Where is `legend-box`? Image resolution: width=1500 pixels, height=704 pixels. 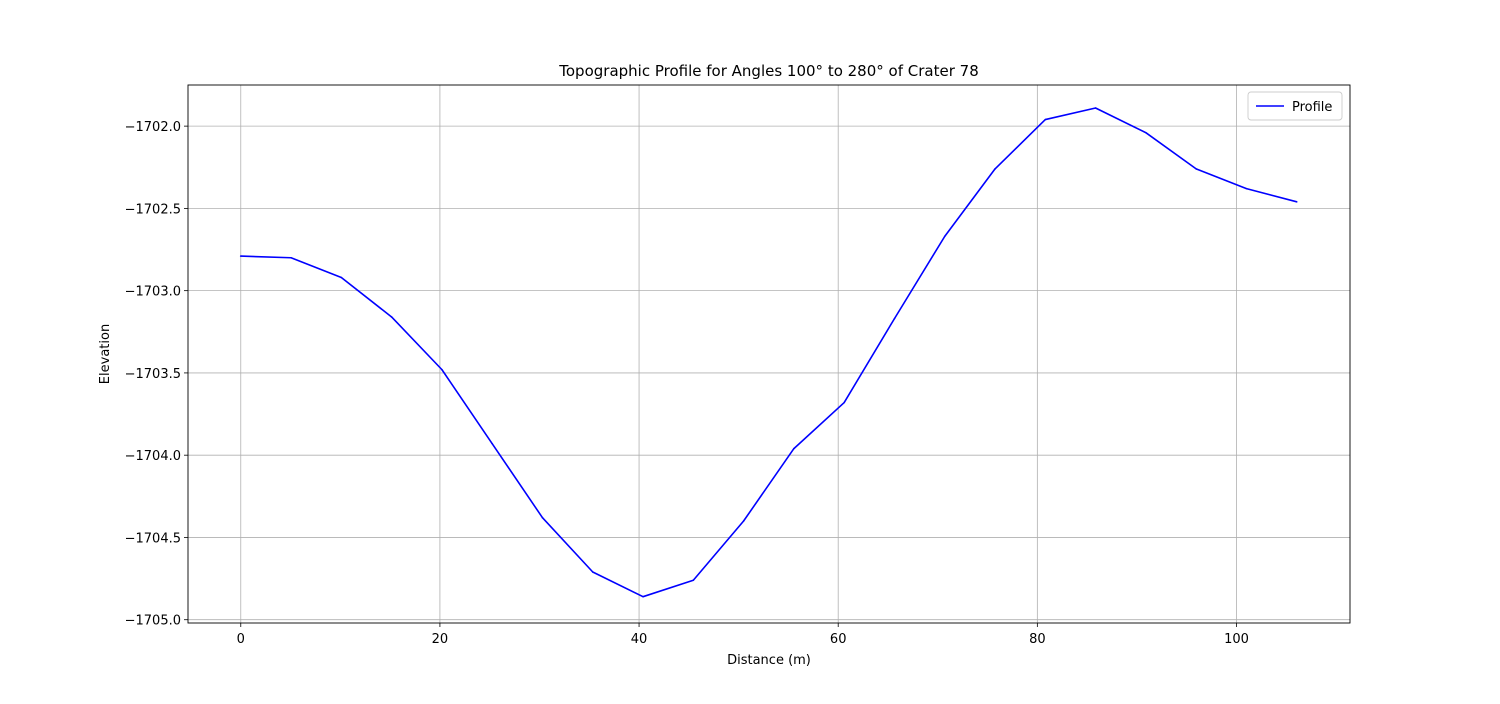 legend-box is located at coordinates (1295, 106).